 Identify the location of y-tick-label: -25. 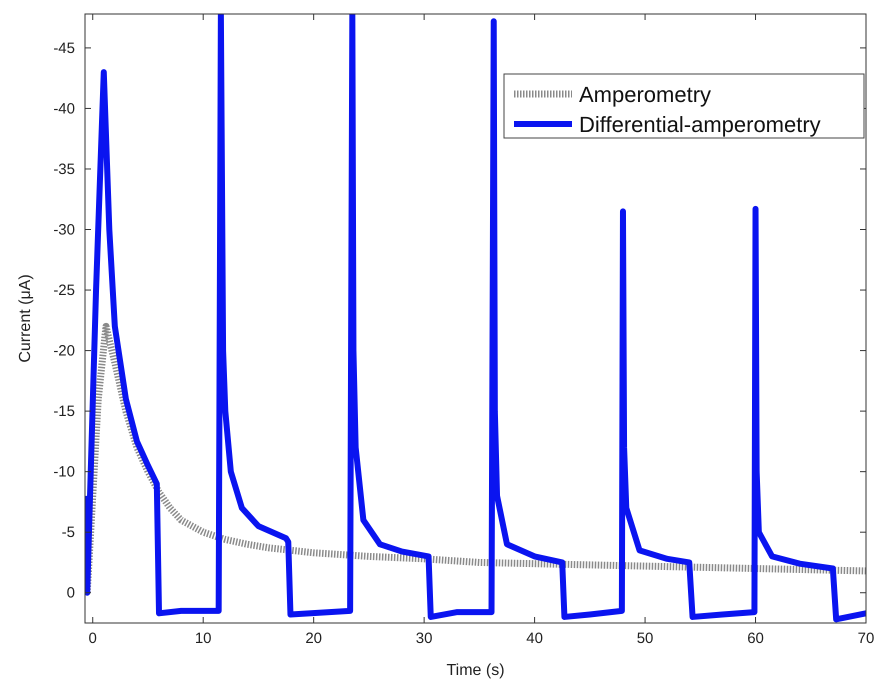
(64, 291).